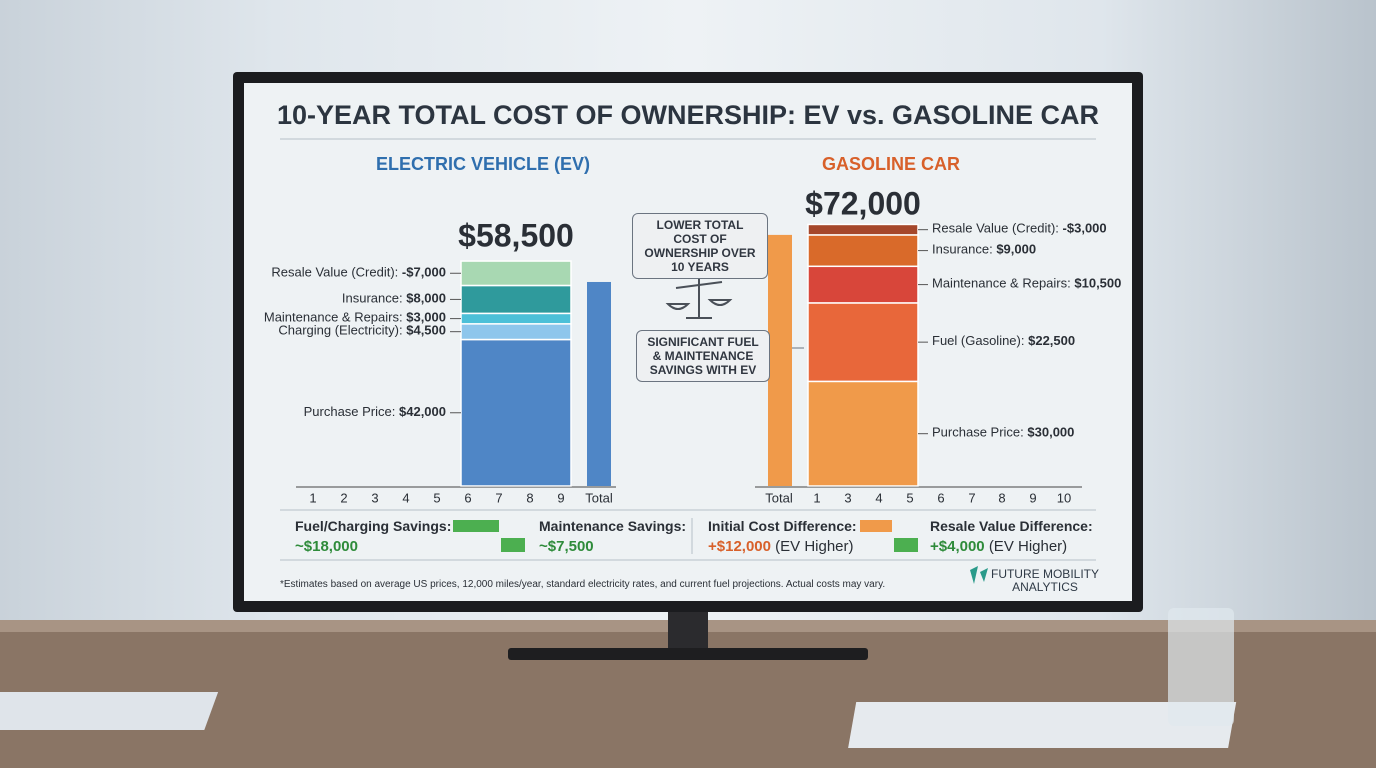 Image resolution: width=1376 pixels, height=768 pixels. Describe the element at coordinates (957, 546) in the screenshot. I see `summary-value: +$4,000` at that location.